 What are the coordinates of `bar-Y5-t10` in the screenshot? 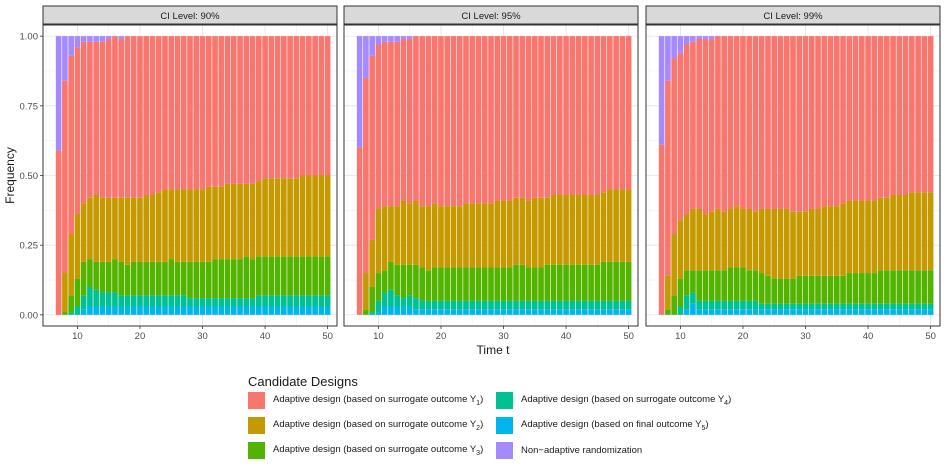 It's located at (378, 313).